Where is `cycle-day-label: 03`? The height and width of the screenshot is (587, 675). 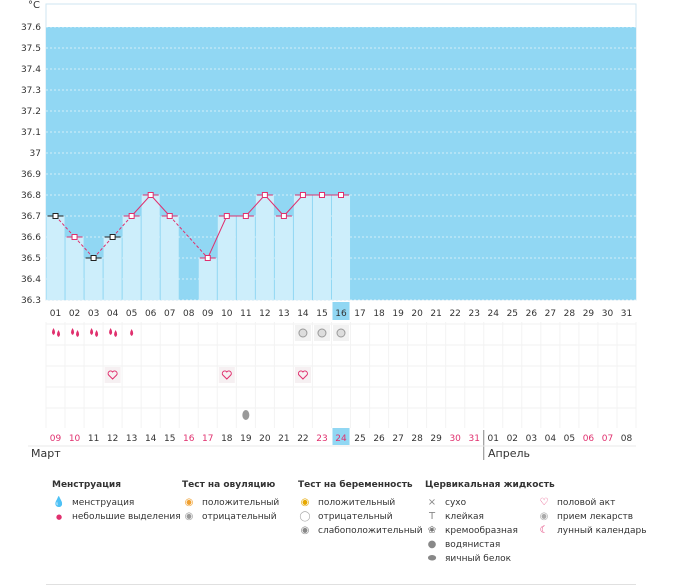 cycle-day-label: 03 is located at coordinates (93, 314).